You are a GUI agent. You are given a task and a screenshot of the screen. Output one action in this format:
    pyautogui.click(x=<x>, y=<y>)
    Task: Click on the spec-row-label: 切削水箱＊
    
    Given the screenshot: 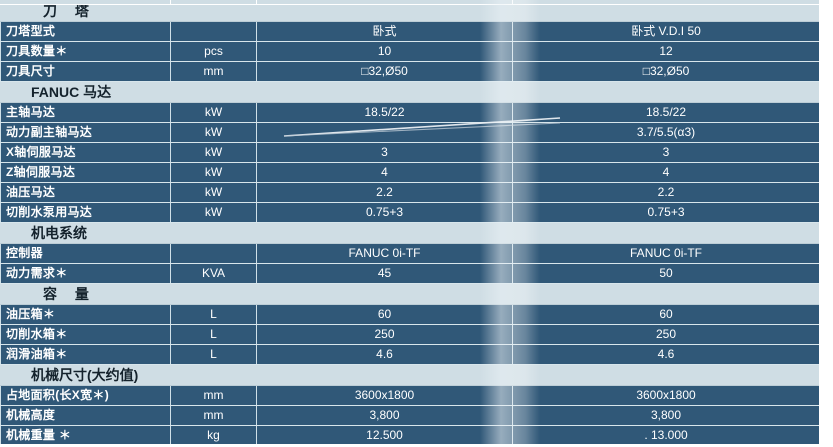 What is the action you would take?
    pyautogui.click(x=85, y=334)
    